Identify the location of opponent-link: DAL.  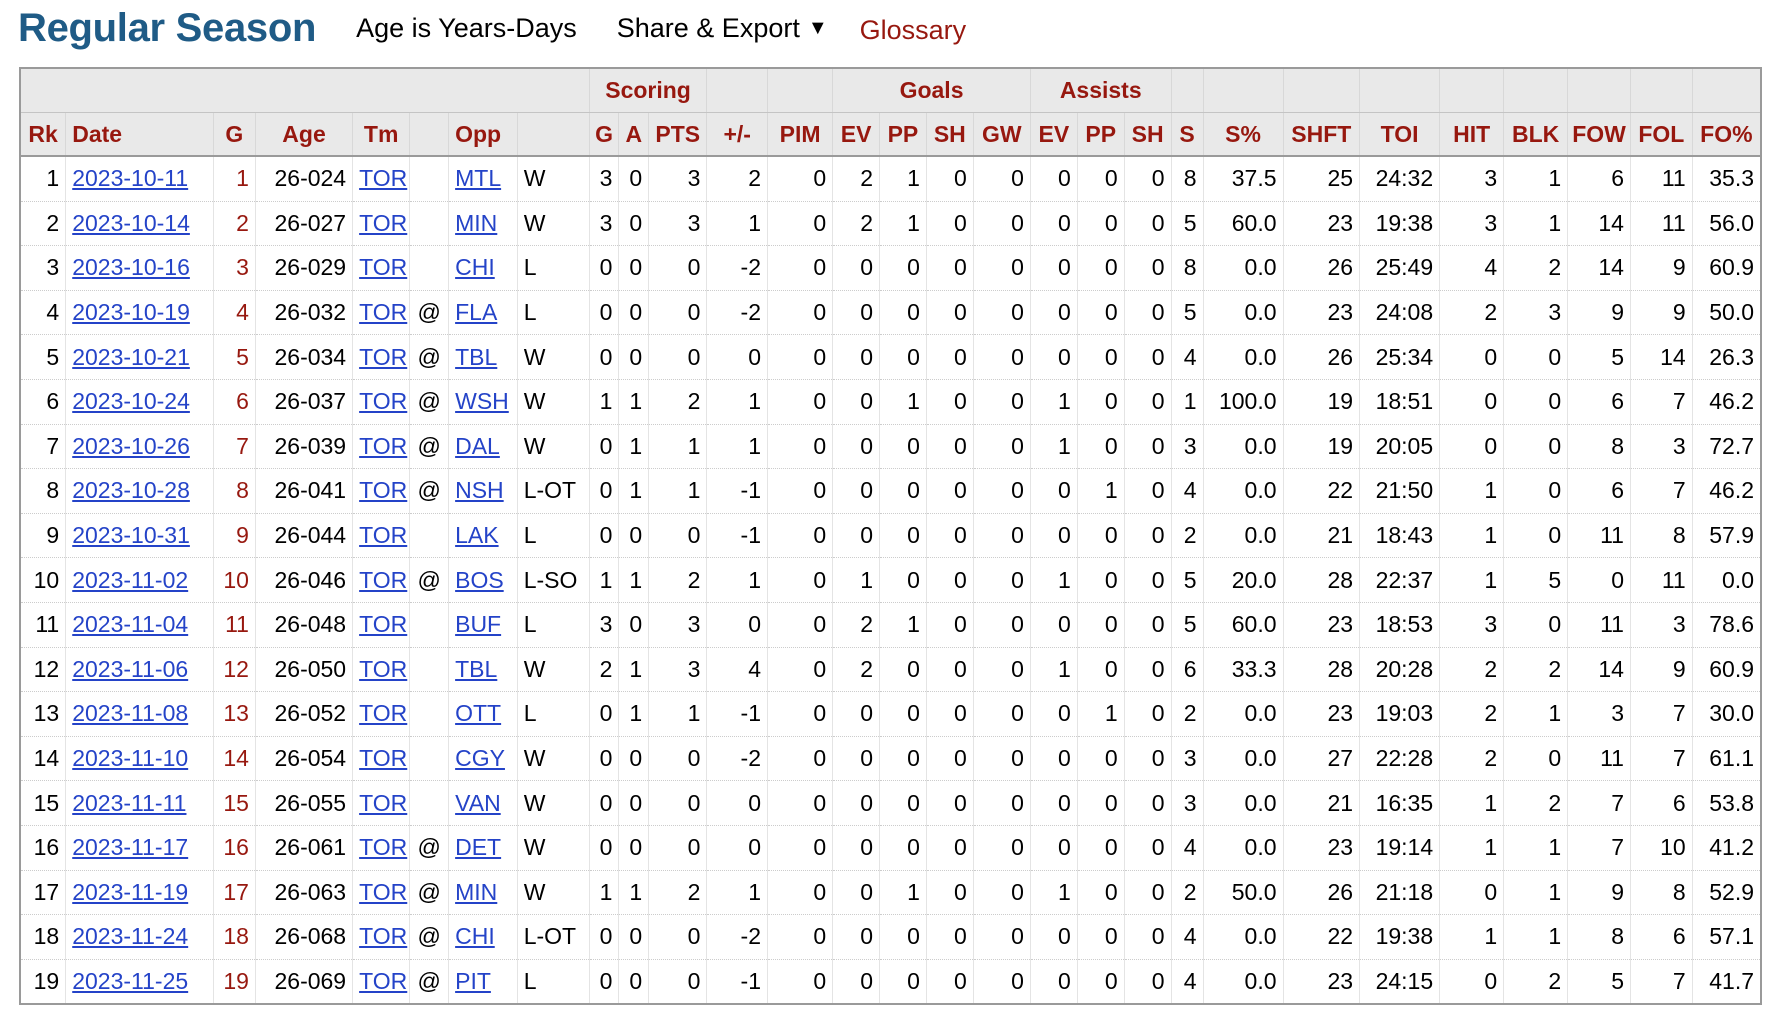
(477, 445).